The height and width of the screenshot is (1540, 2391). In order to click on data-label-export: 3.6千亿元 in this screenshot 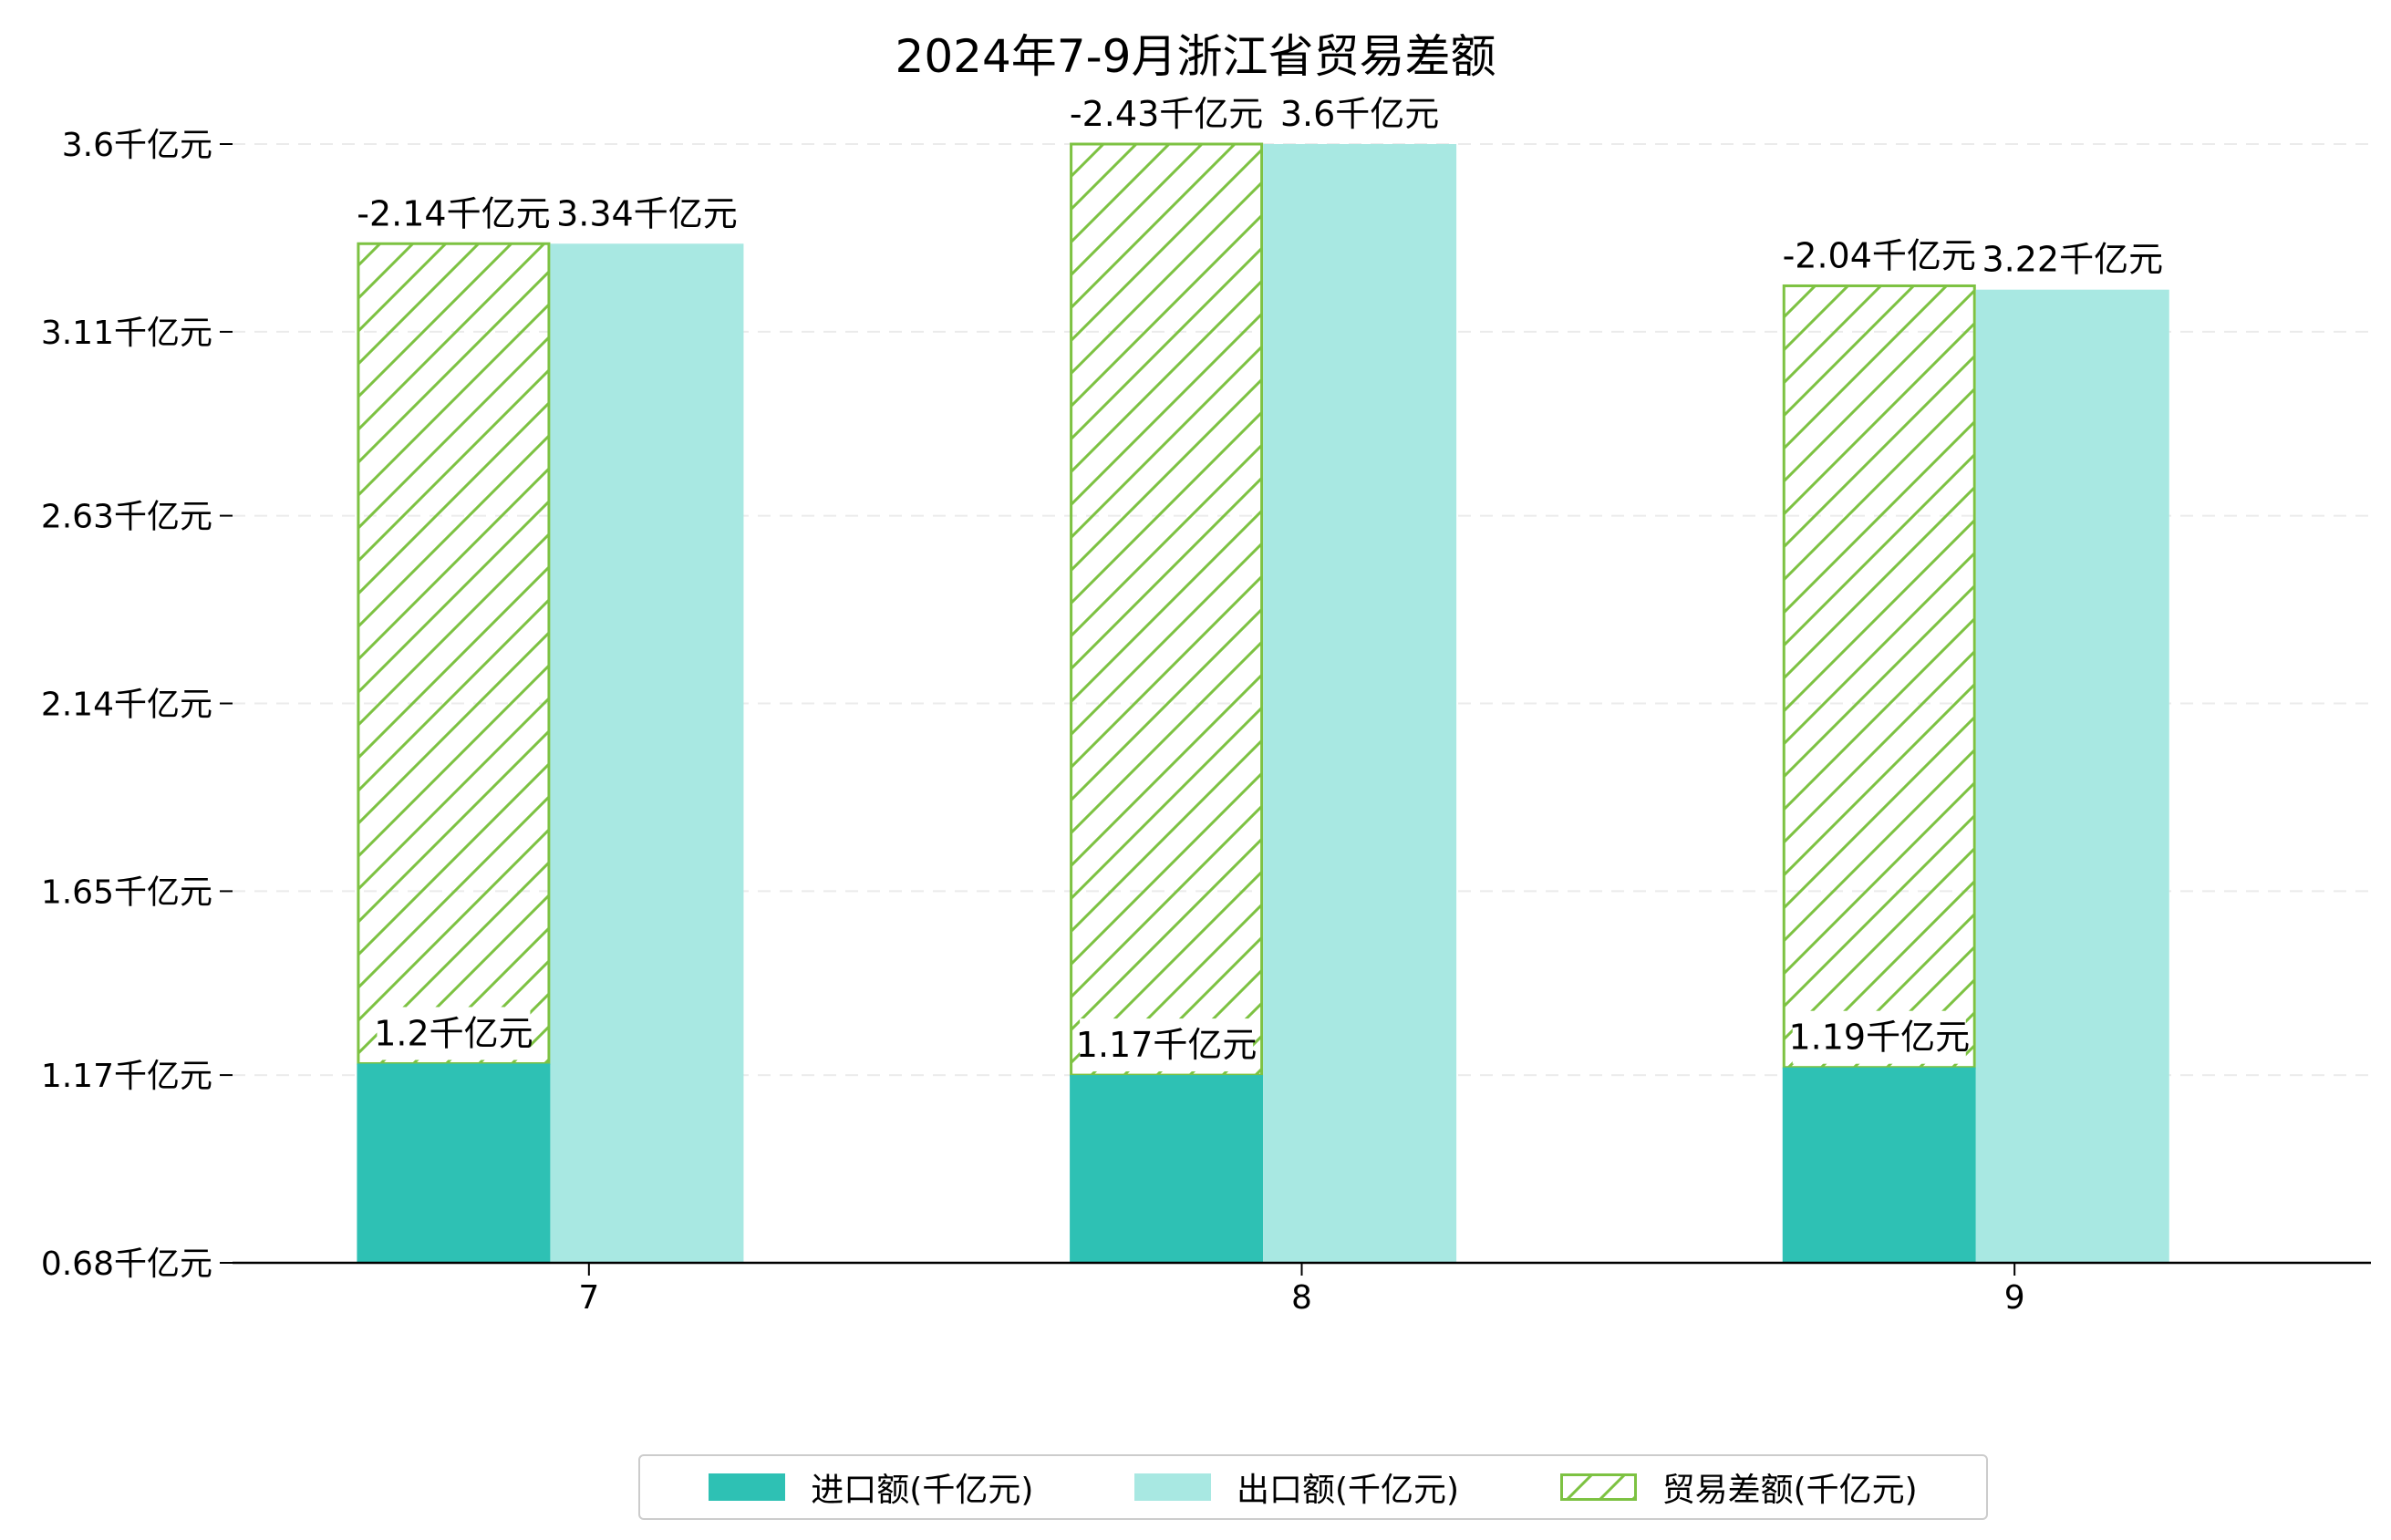, I will do `click(1359, 114)`.